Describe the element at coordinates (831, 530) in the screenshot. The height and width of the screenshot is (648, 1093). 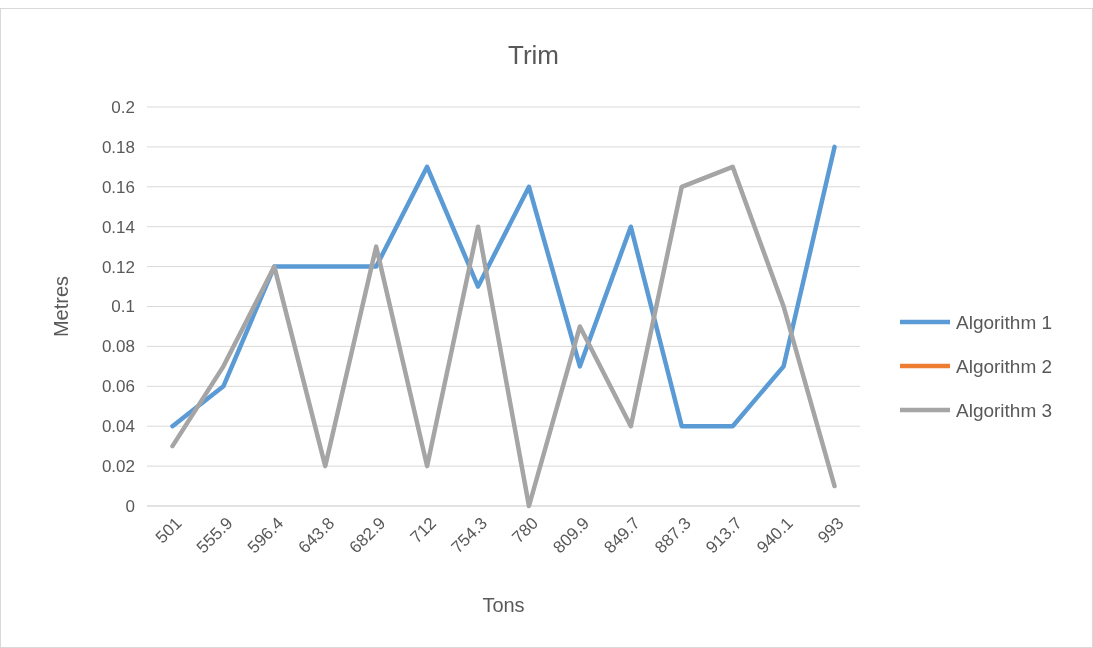
I see `x-tick-label: 993` at that location.